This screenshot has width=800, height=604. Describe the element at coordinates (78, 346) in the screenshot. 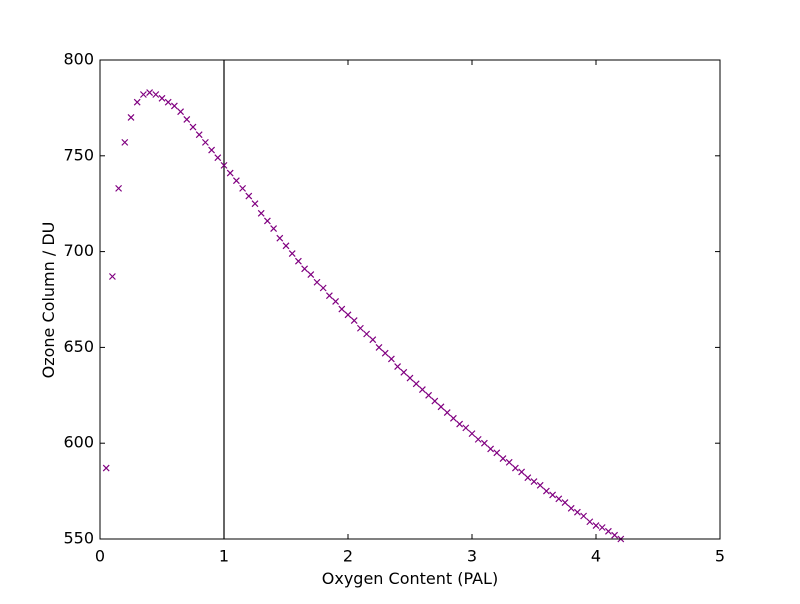

I see `y-tick-label: 650` at that location.